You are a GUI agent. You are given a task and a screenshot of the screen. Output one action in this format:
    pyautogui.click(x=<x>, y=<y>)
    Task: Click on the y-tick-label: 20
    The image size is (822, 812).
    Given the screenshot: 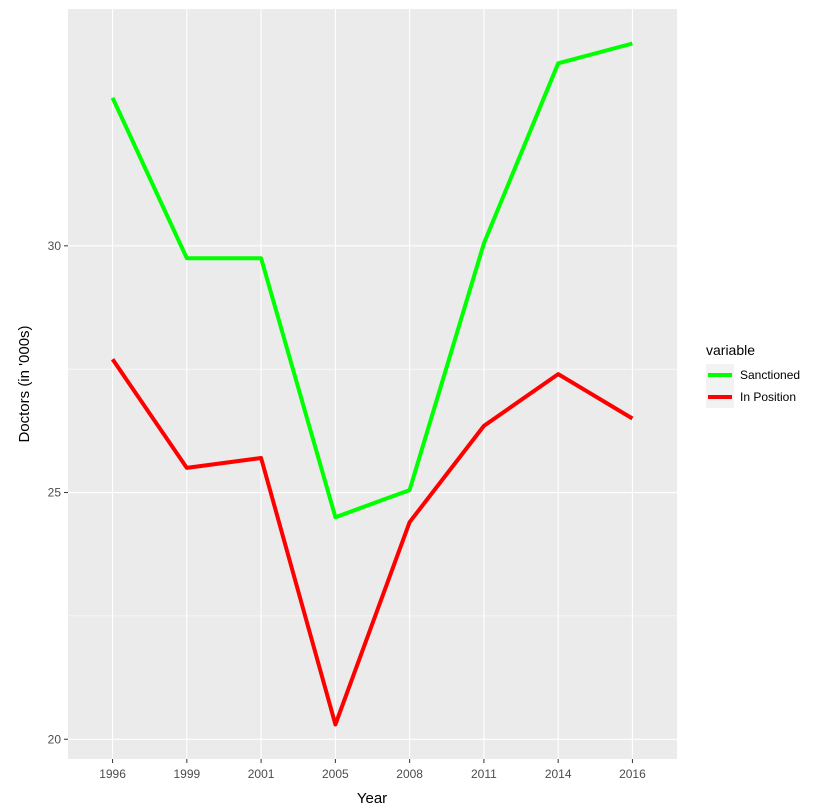 What is the action you would take?
    pyautogui.click(x=55, y=739)
    